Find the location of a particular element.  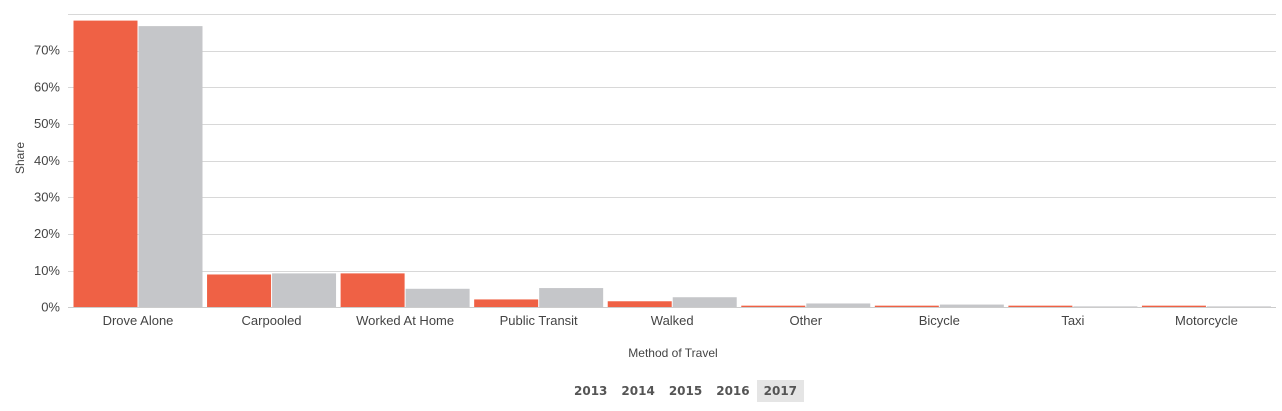

year-button-2017: 2017 is located at coordinates (780, 391).